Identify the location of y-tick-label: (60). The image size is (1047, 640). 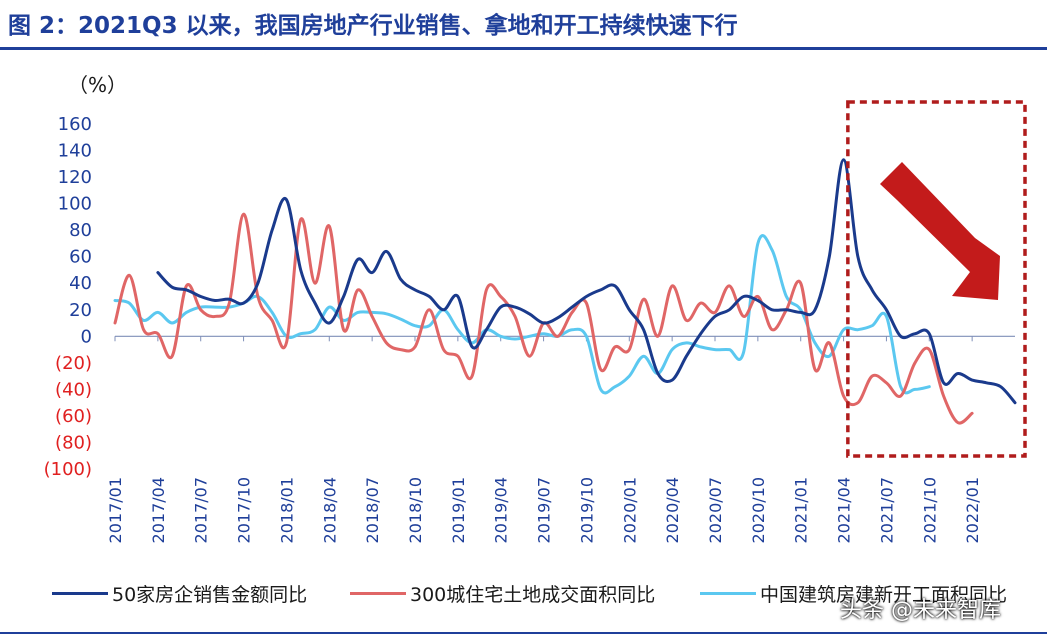
(73, 416).